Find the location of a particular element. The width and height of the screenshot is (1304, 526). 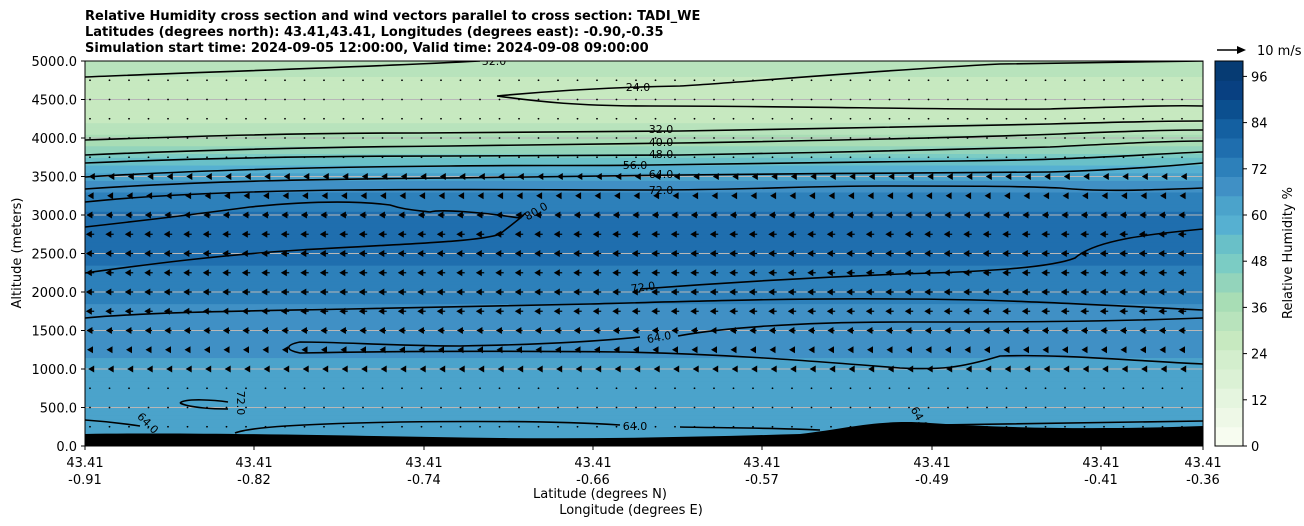

colorbar-tick-label: 0 is located at coordinates (1255, 447).